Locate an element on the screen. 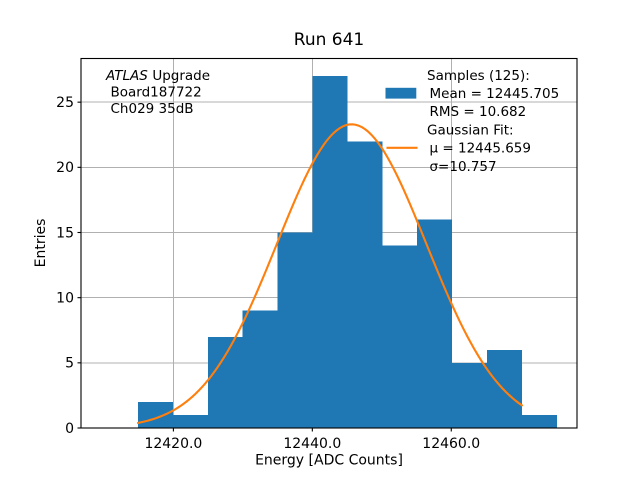 The height and width of the screenshot is (480, 640). legend-patch-samples is located at coordinates (401, 93).